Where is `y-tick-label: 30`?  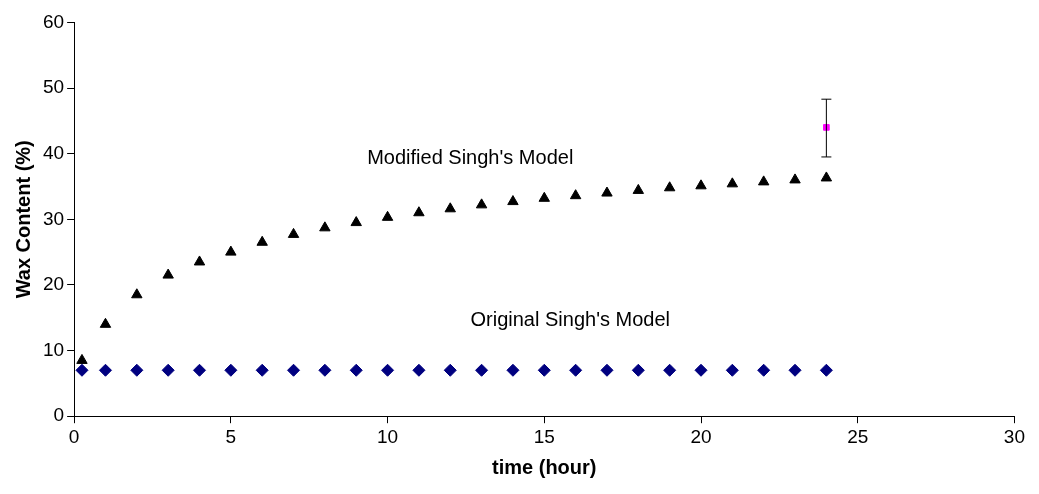 y-tick-label: 30 is located at coordinates (53, 218).